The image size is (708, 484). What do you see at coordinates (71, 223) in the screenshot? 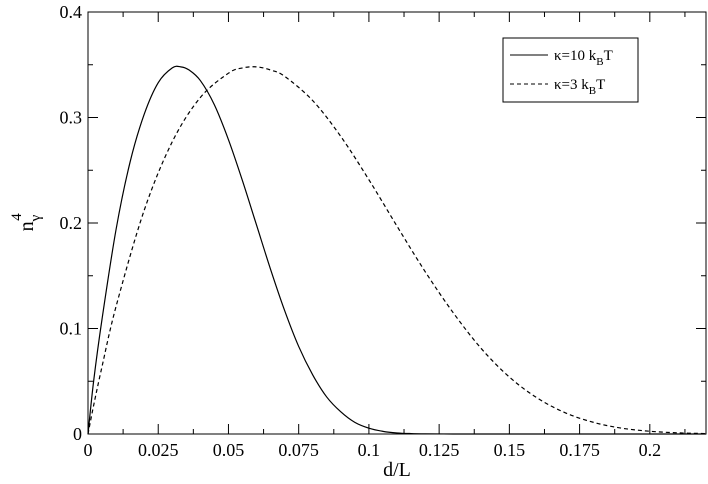
I see `y-tick-label: 0.2` at bounding box center [71, 223].